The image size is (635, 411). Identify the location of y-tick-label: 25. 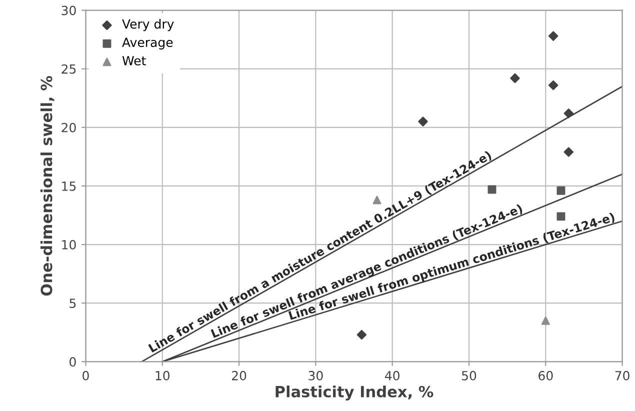
(69, 69).